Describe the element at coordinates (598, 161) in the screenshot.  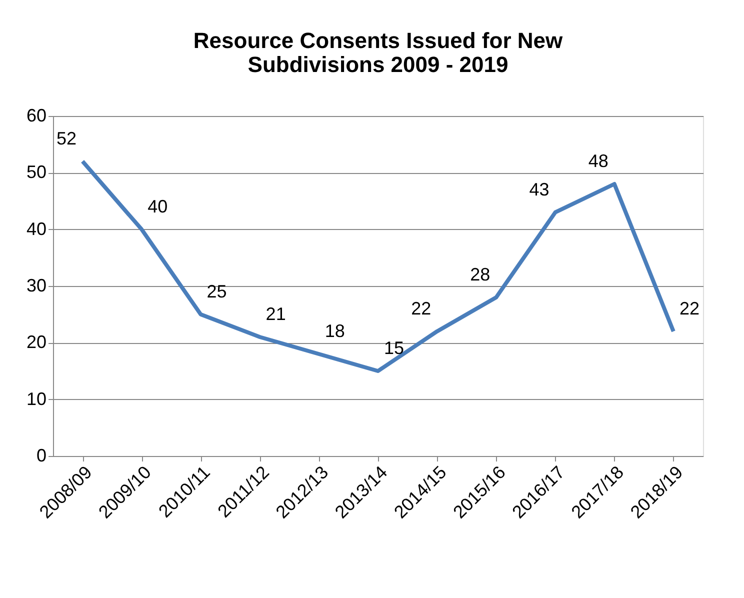
I see `data-label: 48` at that location.